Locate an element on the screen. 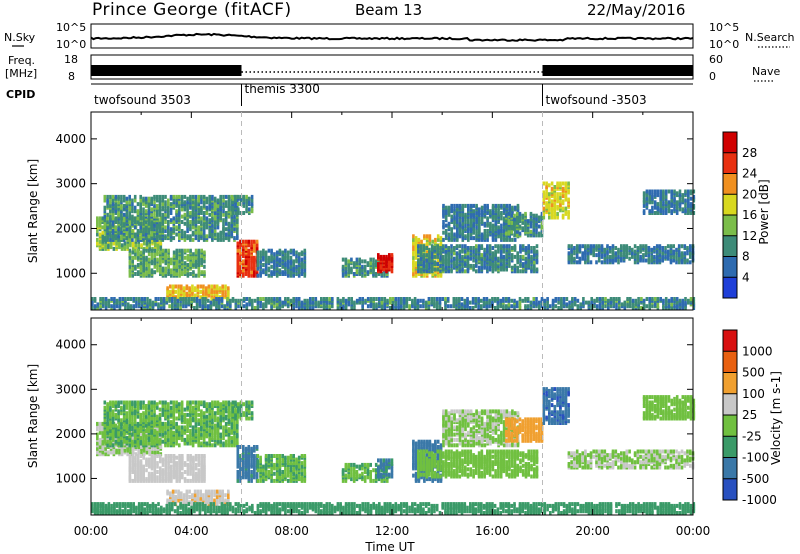  nave-tick-bottom: 0 is located at coordinates (712, 76).